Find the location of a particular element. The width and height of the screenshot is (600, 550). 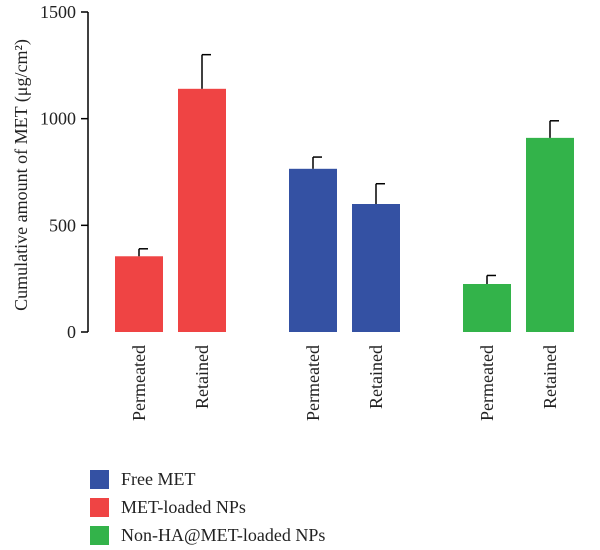

legend-item: Free MET is located at coordinates (207, 479).